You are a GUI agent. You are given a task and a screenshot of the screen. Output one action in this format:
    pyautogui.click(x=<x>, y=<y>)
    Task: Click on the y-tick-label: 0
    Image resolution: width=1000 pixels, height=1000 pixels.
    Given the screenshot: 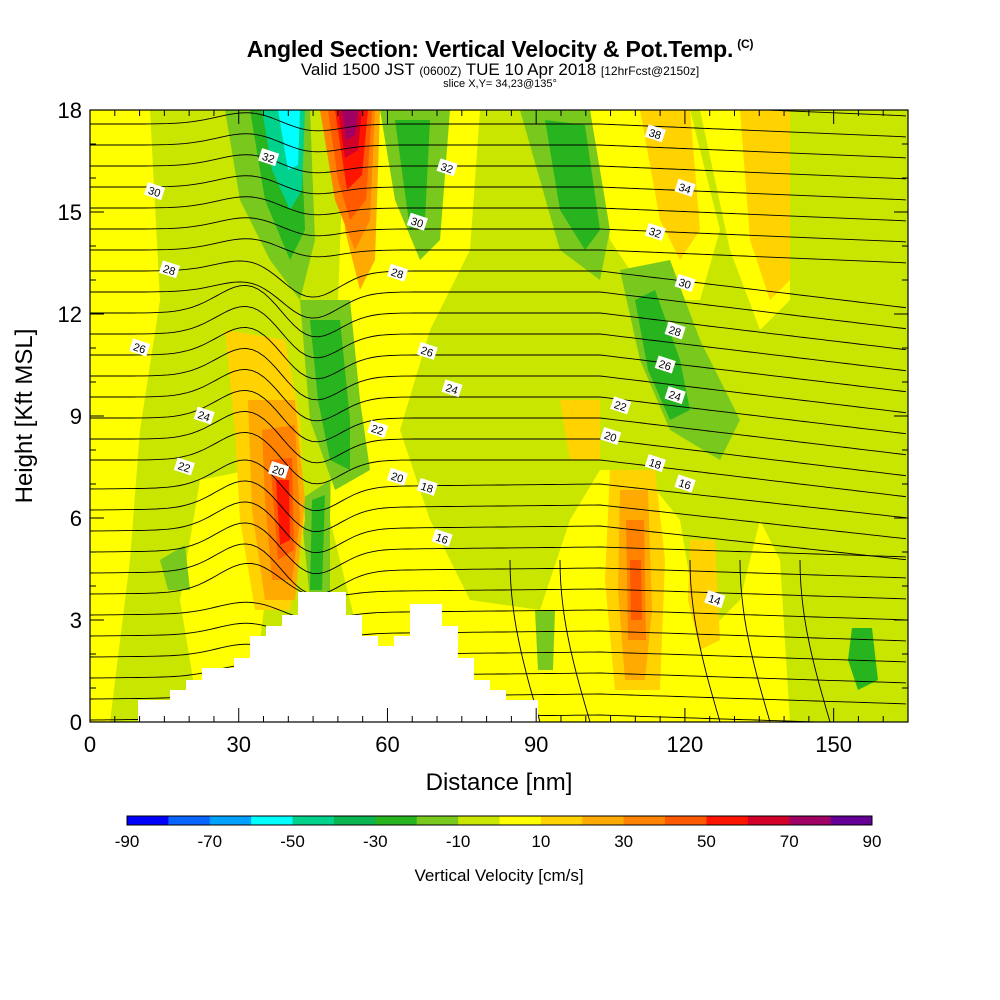 What is the action you would take?
    pyautogui.click(x=76, y=722)
    